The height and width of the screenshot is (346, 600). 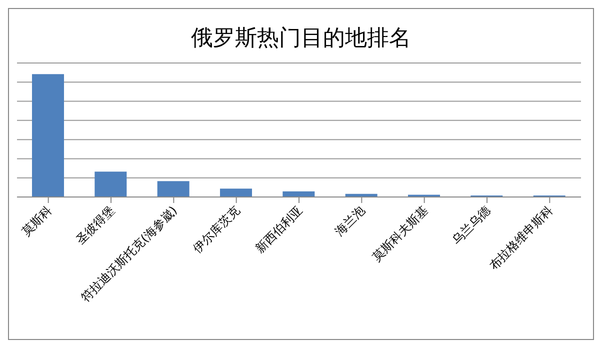 I want to click on chart-title: 俄罗斯热门目的地排名, so click(x=301, y=39).